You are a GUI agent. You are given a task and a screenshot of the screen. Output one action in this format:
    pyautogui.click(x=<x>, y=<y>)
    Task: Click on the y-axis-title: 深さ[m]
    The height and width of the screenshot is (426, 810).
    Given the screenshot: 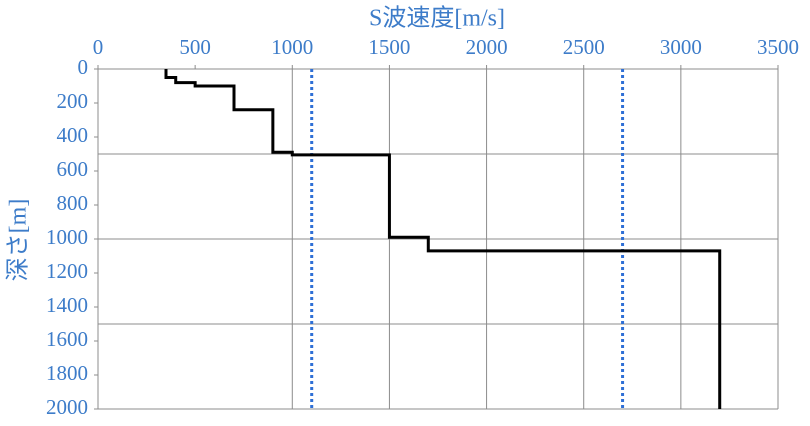 What is the action you would take?
    pyautogui.click(x=18, y=240)
    